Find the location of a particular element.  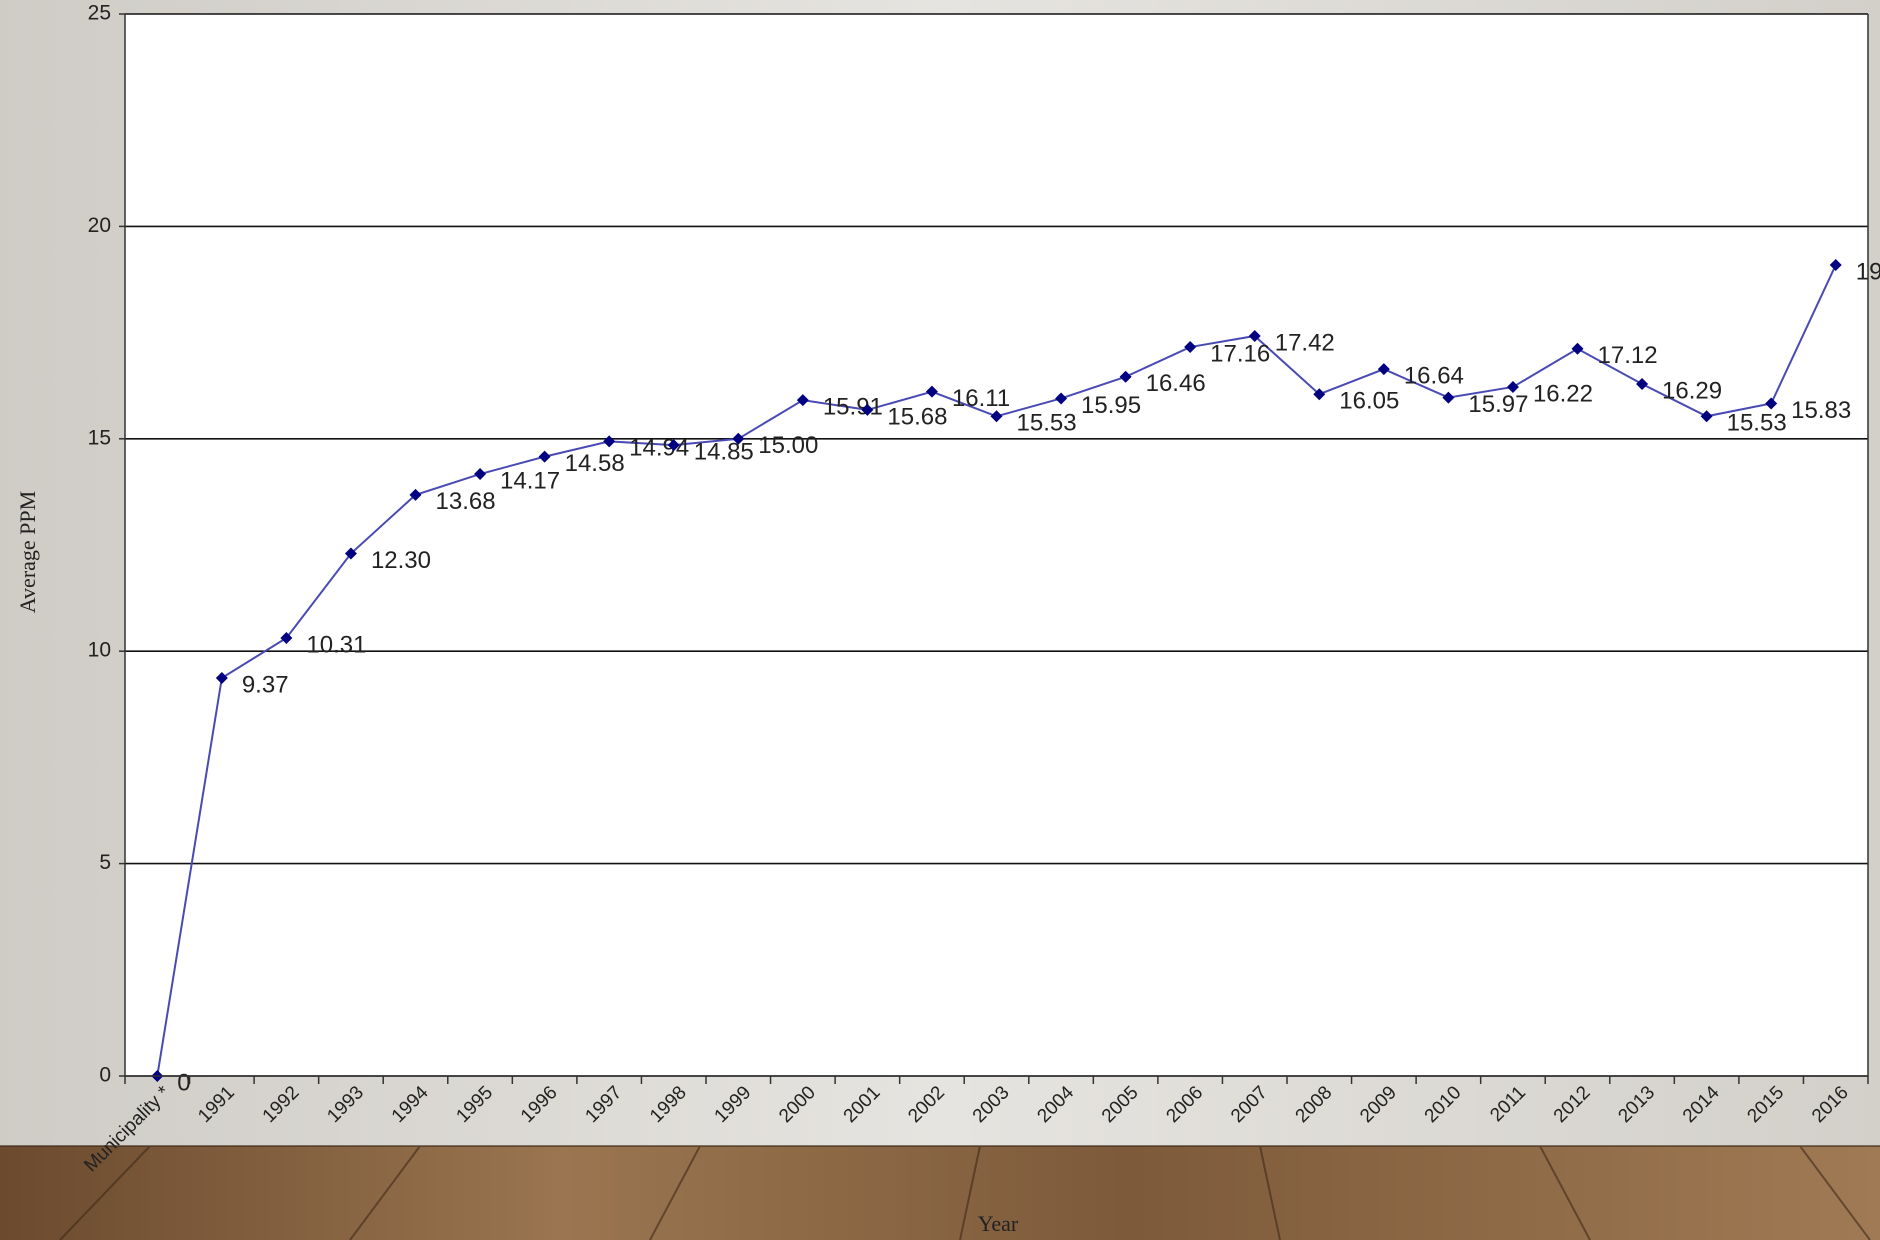

data-label: 14.94 is located at coordinates (659, 448).